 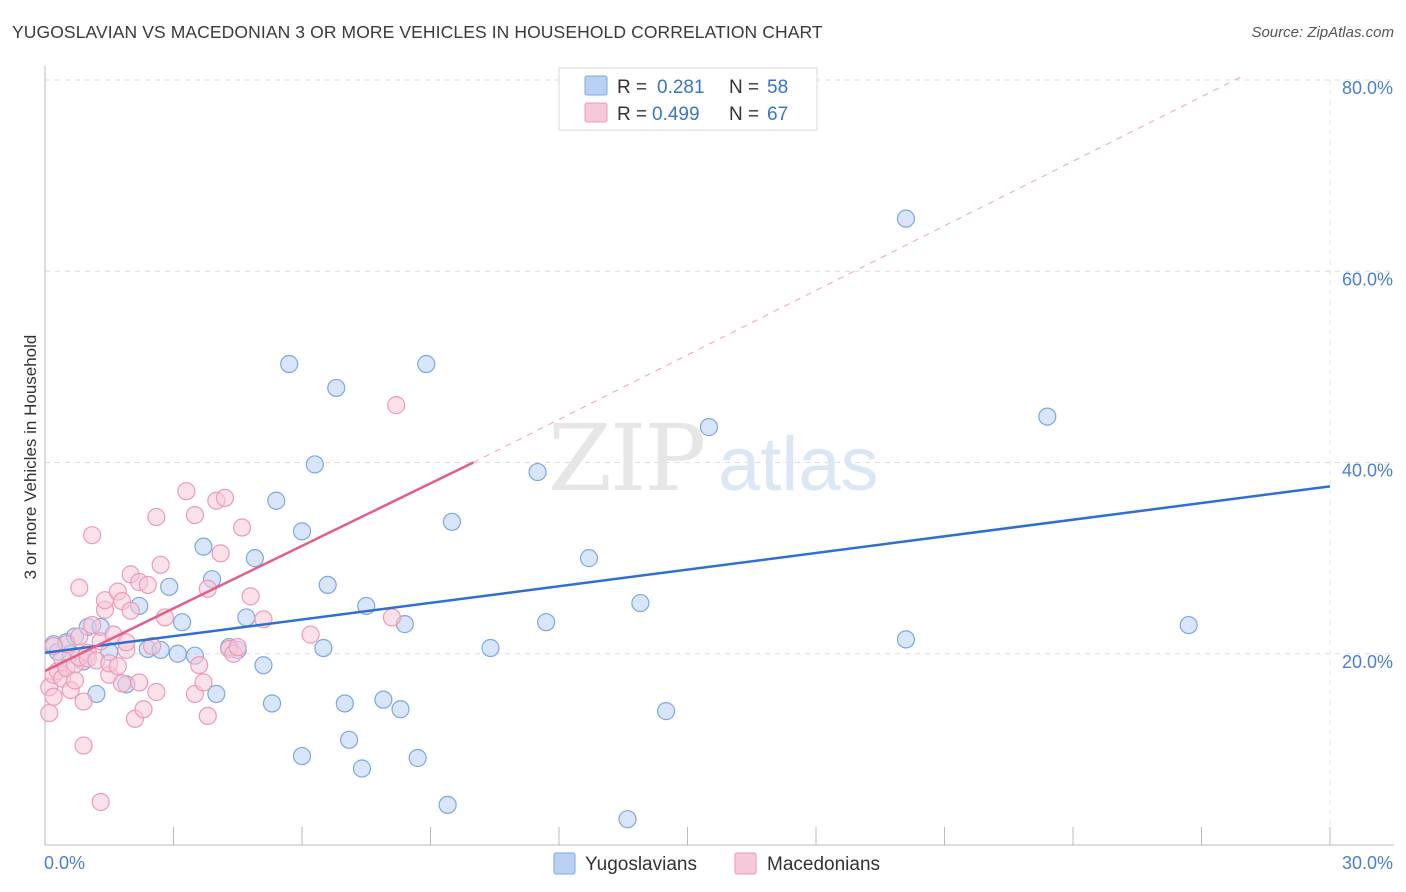 What do you see at coordinates (744, 87) in the screenshot?
I see `legend-n-label-yugoslavians: N =` at bounding box center [744, 87].